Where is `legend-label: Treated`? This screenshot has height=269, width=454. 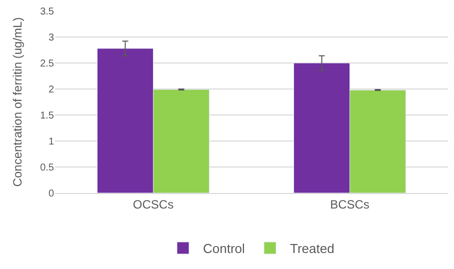 legend-label: Treated is located at coordinates (312, 248).